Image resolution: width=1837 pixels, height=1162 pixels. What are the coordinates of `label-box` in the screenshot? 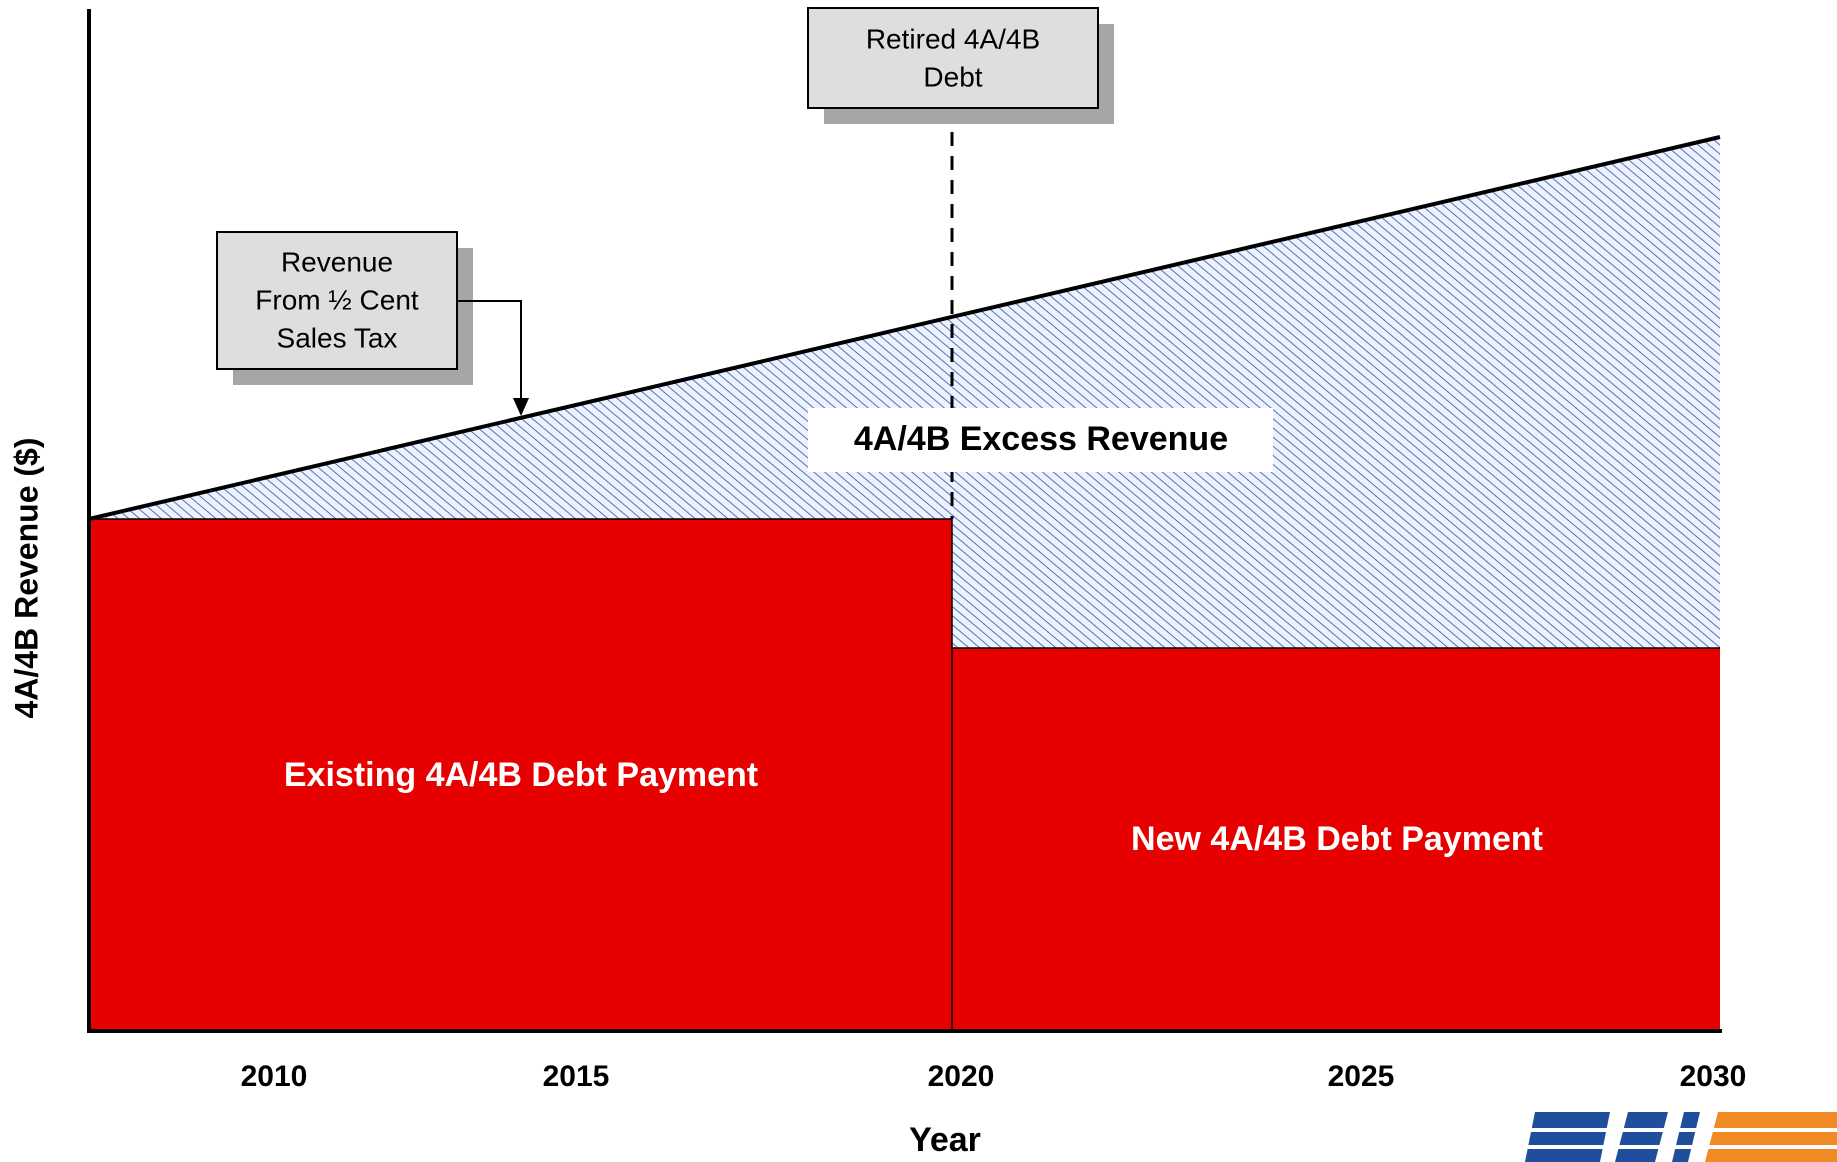 It's located at (1040, 440).